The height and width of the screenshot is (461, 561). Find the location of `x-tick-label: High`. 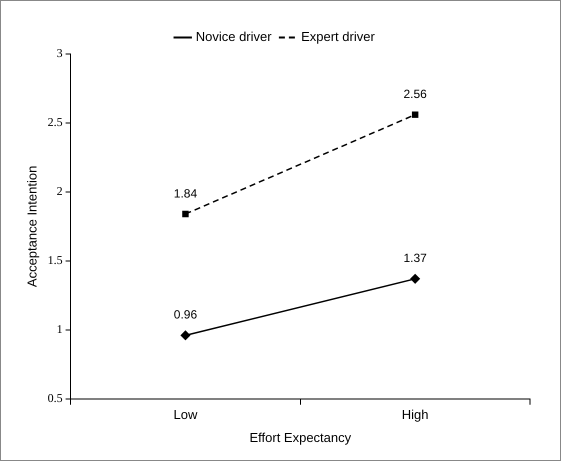

x-tick-label: High is located at coordinates (415, 414).